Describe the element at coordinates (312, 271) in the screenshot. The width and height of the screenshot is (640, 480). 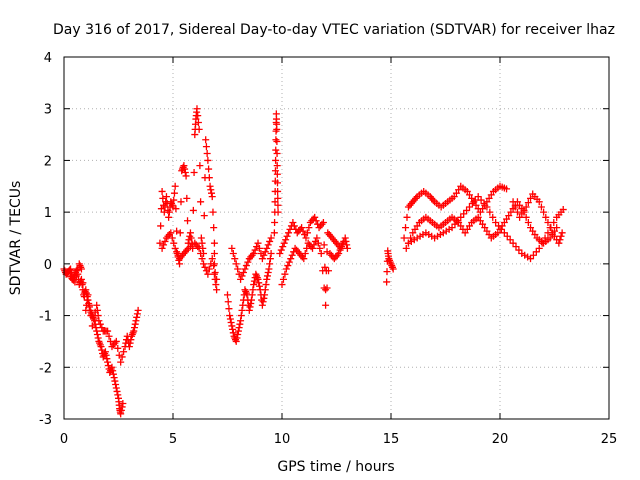
I see `series-afternoon-lower` at that location.